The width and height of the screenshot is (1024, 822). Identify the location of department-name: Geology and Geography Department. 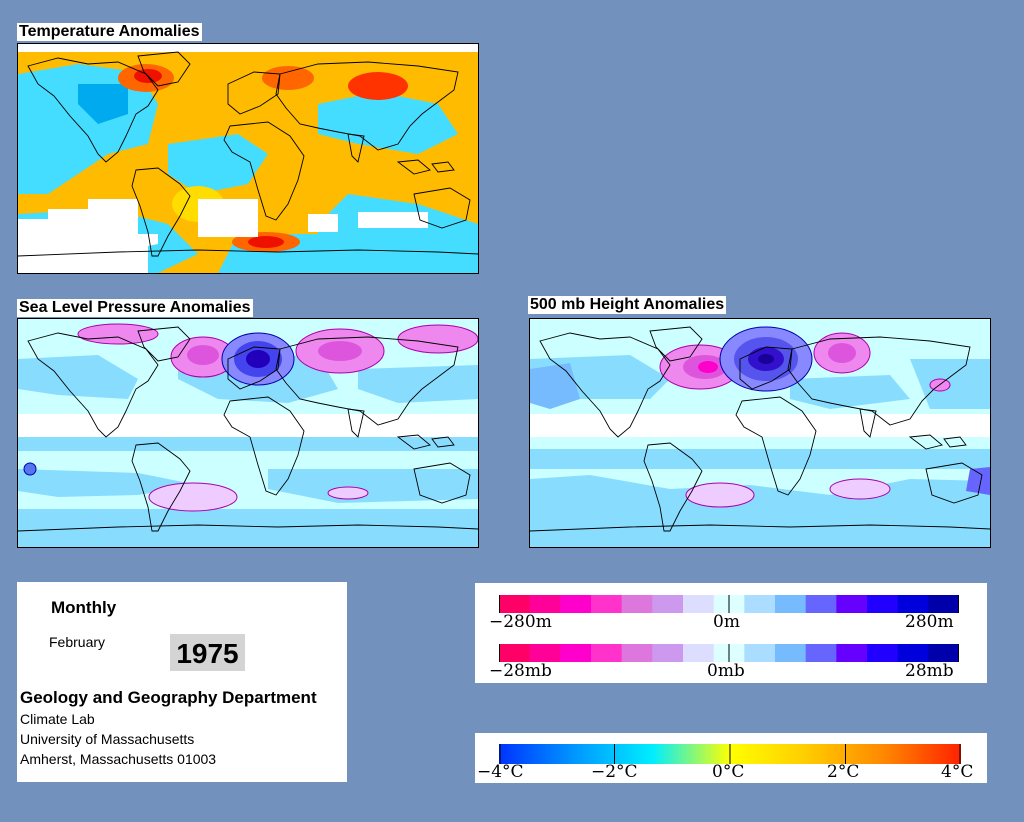
(168, 697).